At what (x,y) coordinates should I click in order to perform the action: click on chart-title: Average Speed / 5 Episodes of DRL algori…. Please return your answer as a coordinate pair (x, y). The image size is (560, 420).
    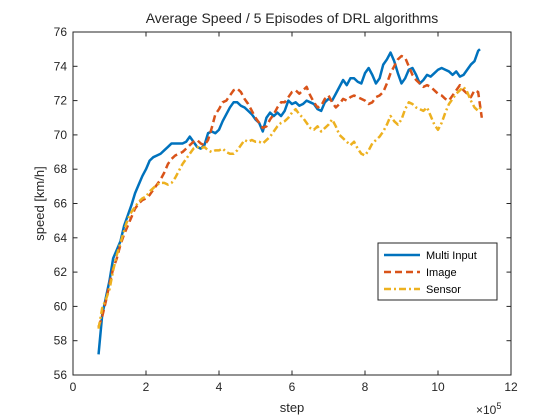
    Looking at the image, I should click on (292, 18).